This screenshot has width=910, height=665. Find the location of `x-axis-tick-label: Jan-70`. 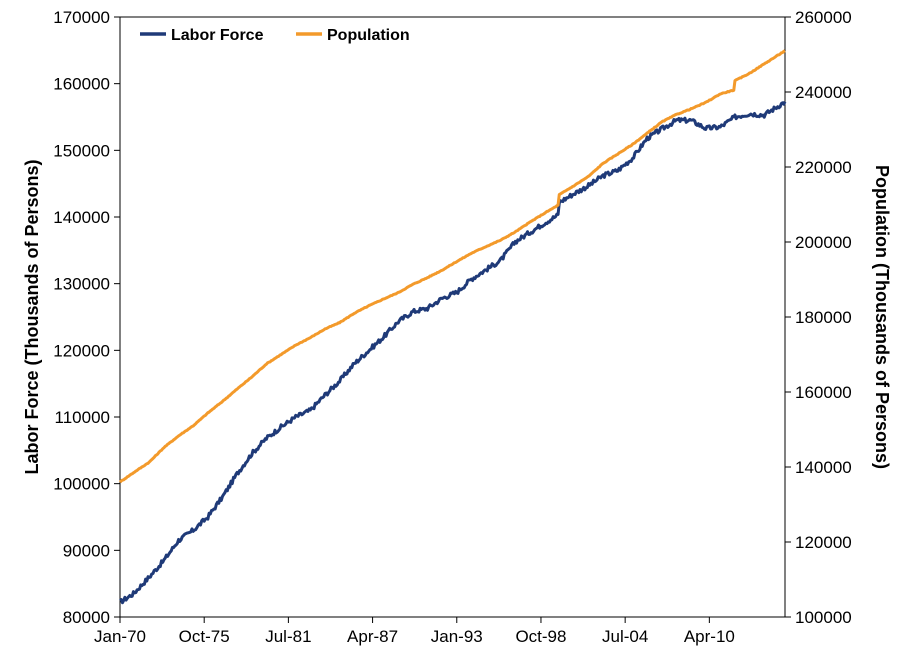

x-axis-tick-label: Jan-70 is located at coordinates (120, 636).